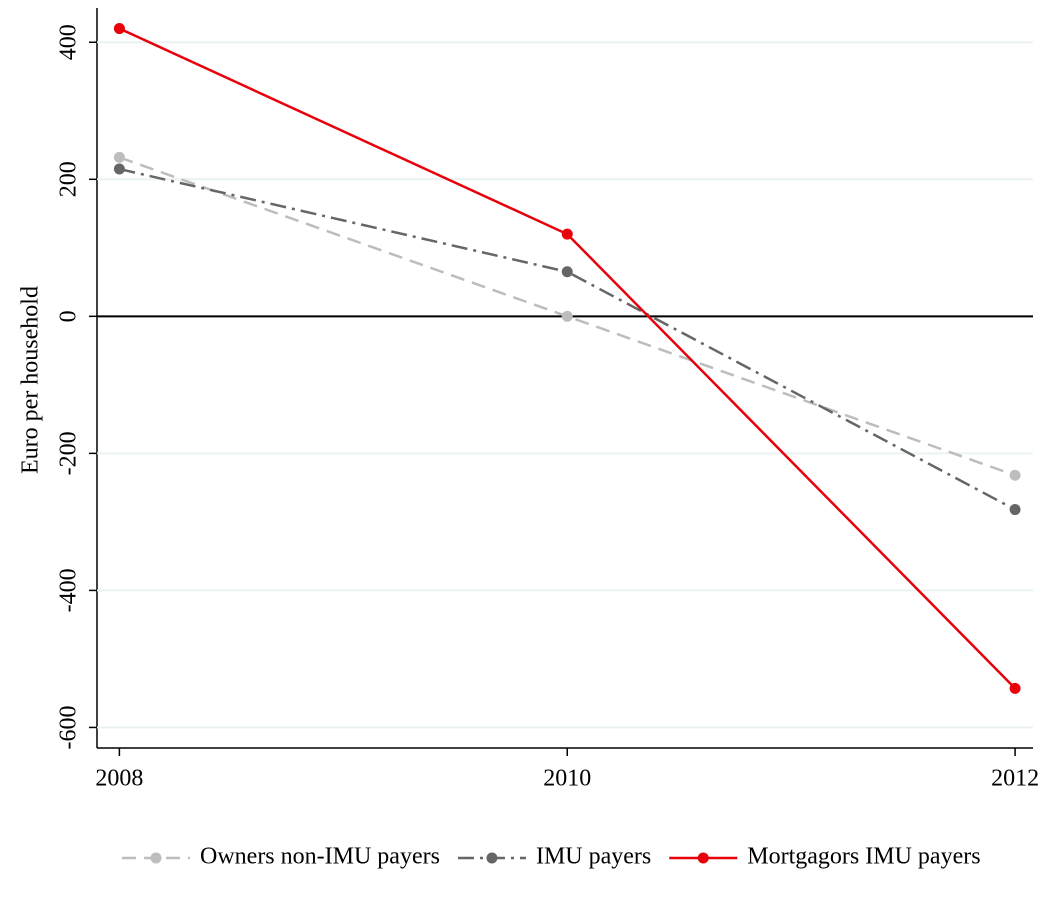 Image resolution: width=1043 pixels, height=903 pixels. What do you see at coordinates (31, 380) in the screenshot?
I see `y-axis-label: Euro per household` at bounding box center [31, 380].